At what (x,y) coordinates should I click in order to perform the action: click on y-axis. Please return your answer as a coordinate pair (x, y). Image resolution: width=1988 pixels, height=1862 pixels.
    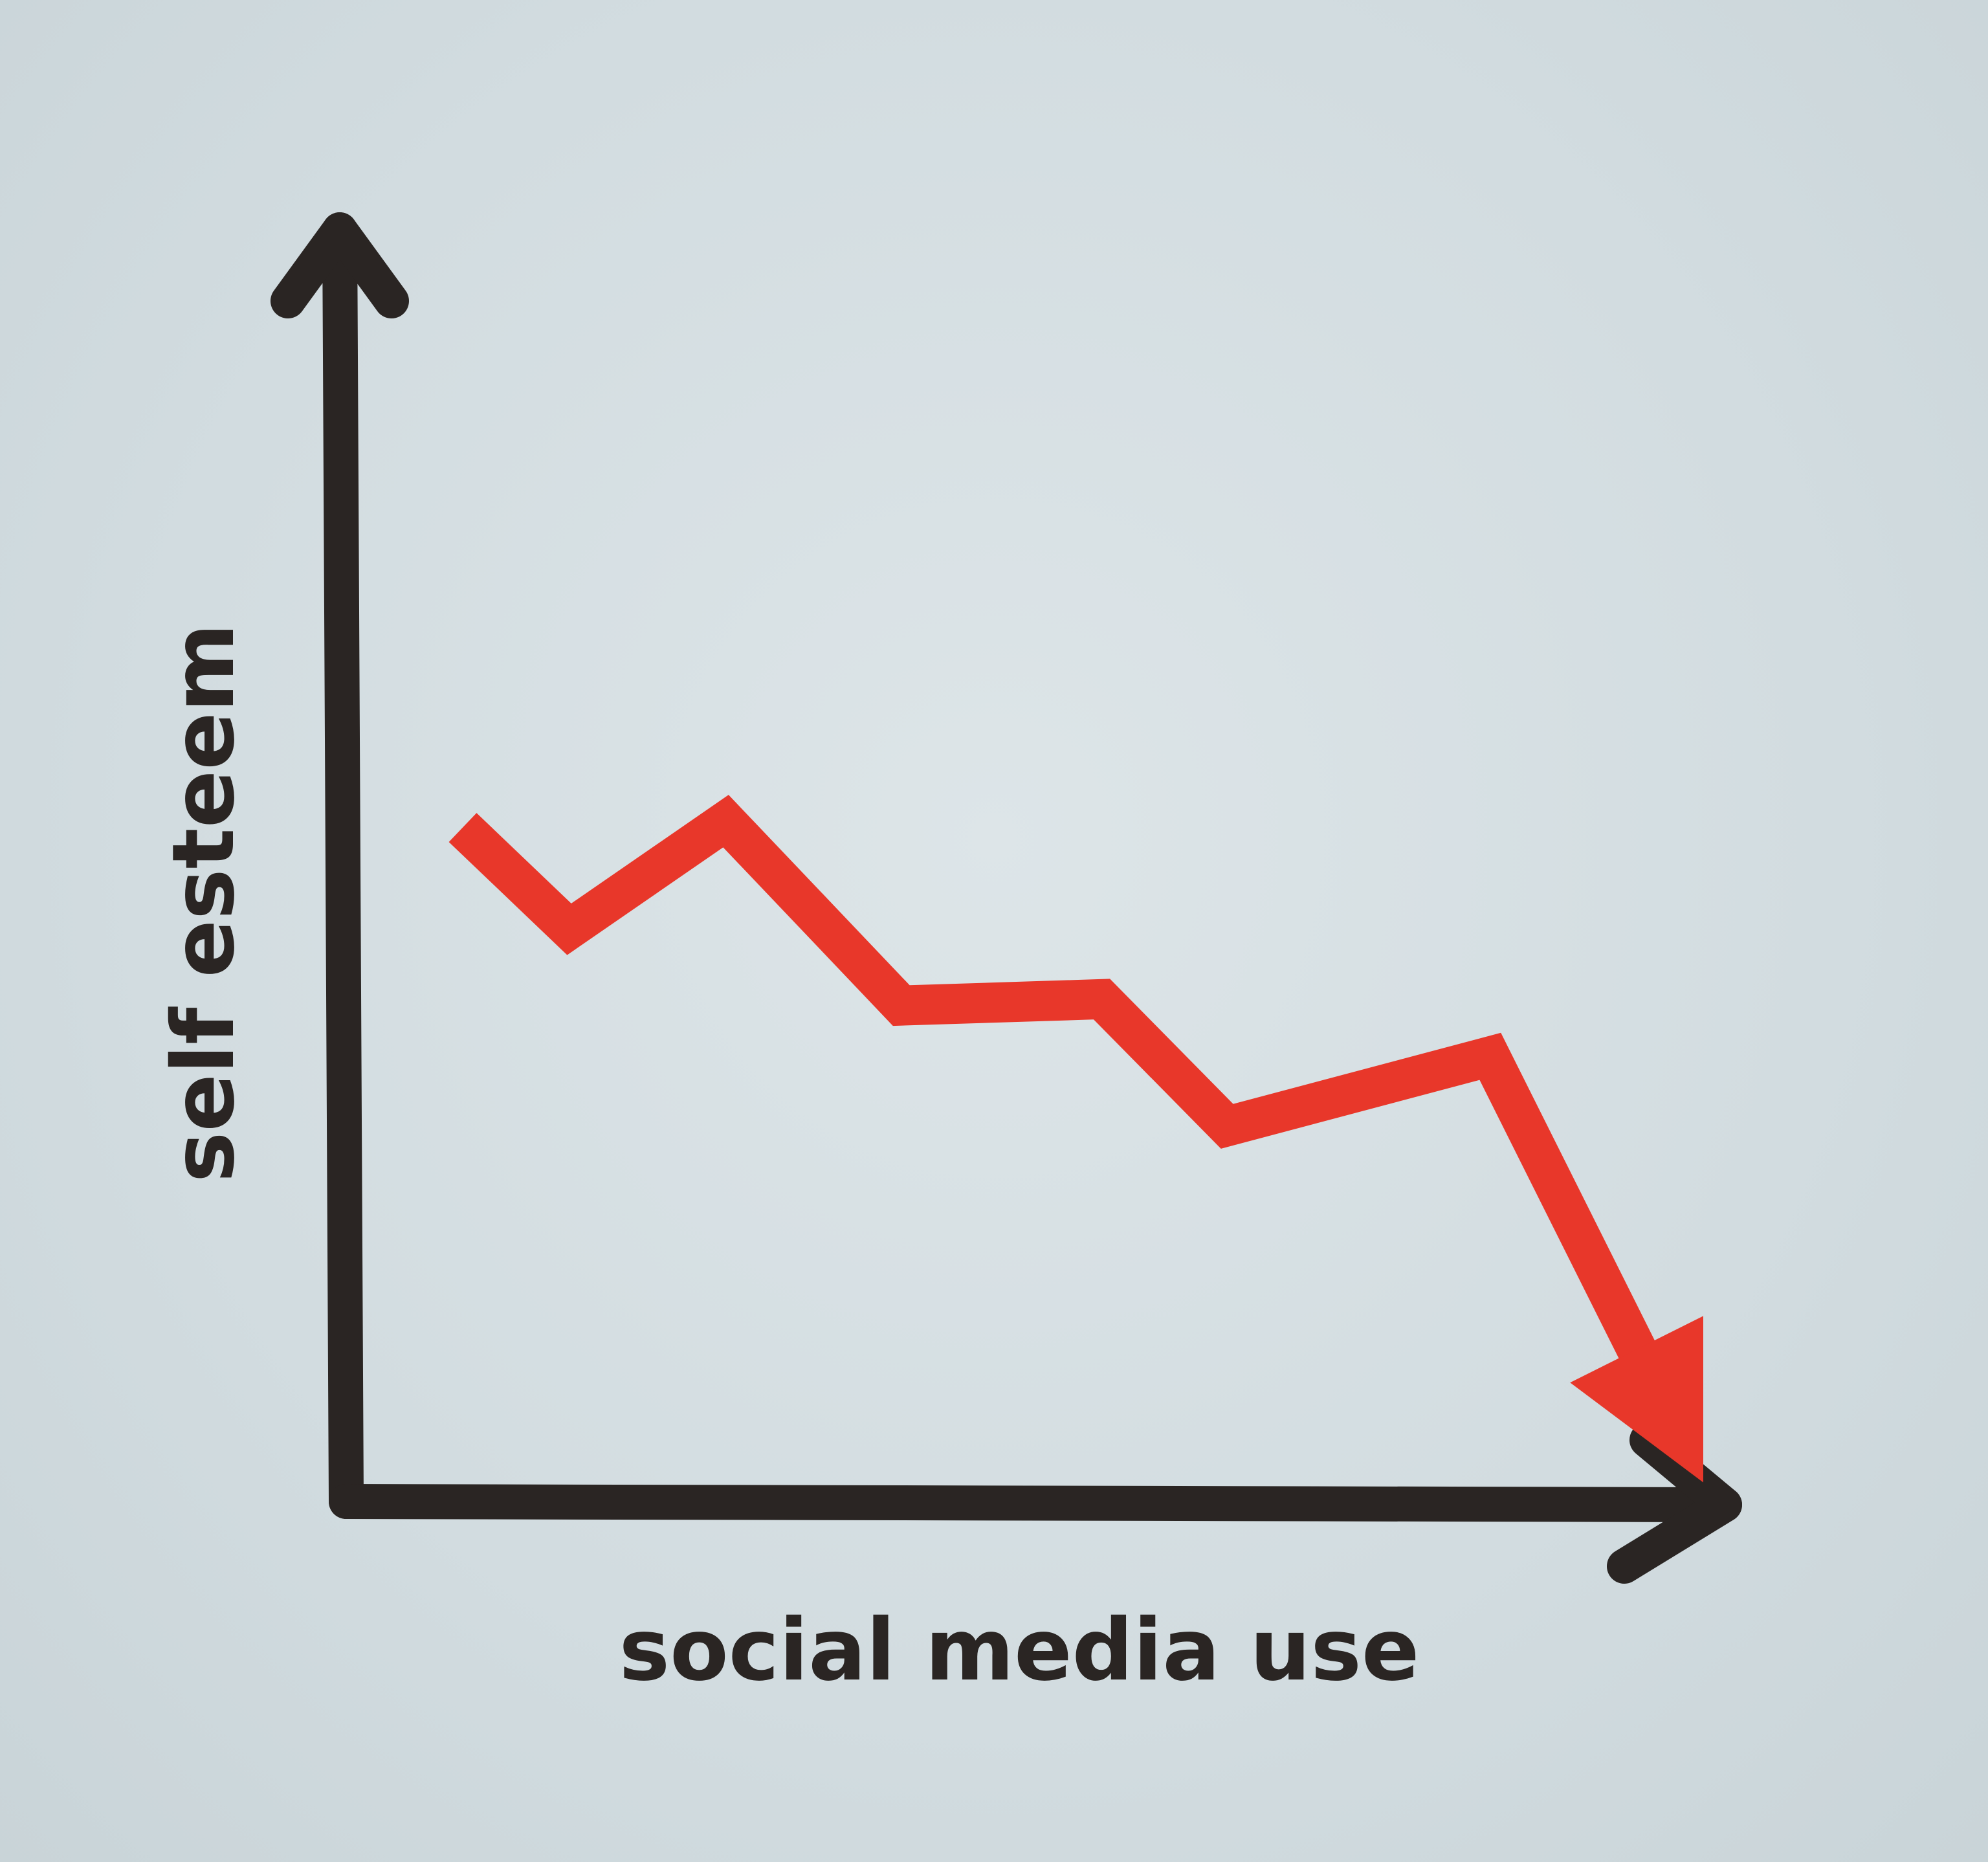
    Looking at the image, I should click on (340, 865).